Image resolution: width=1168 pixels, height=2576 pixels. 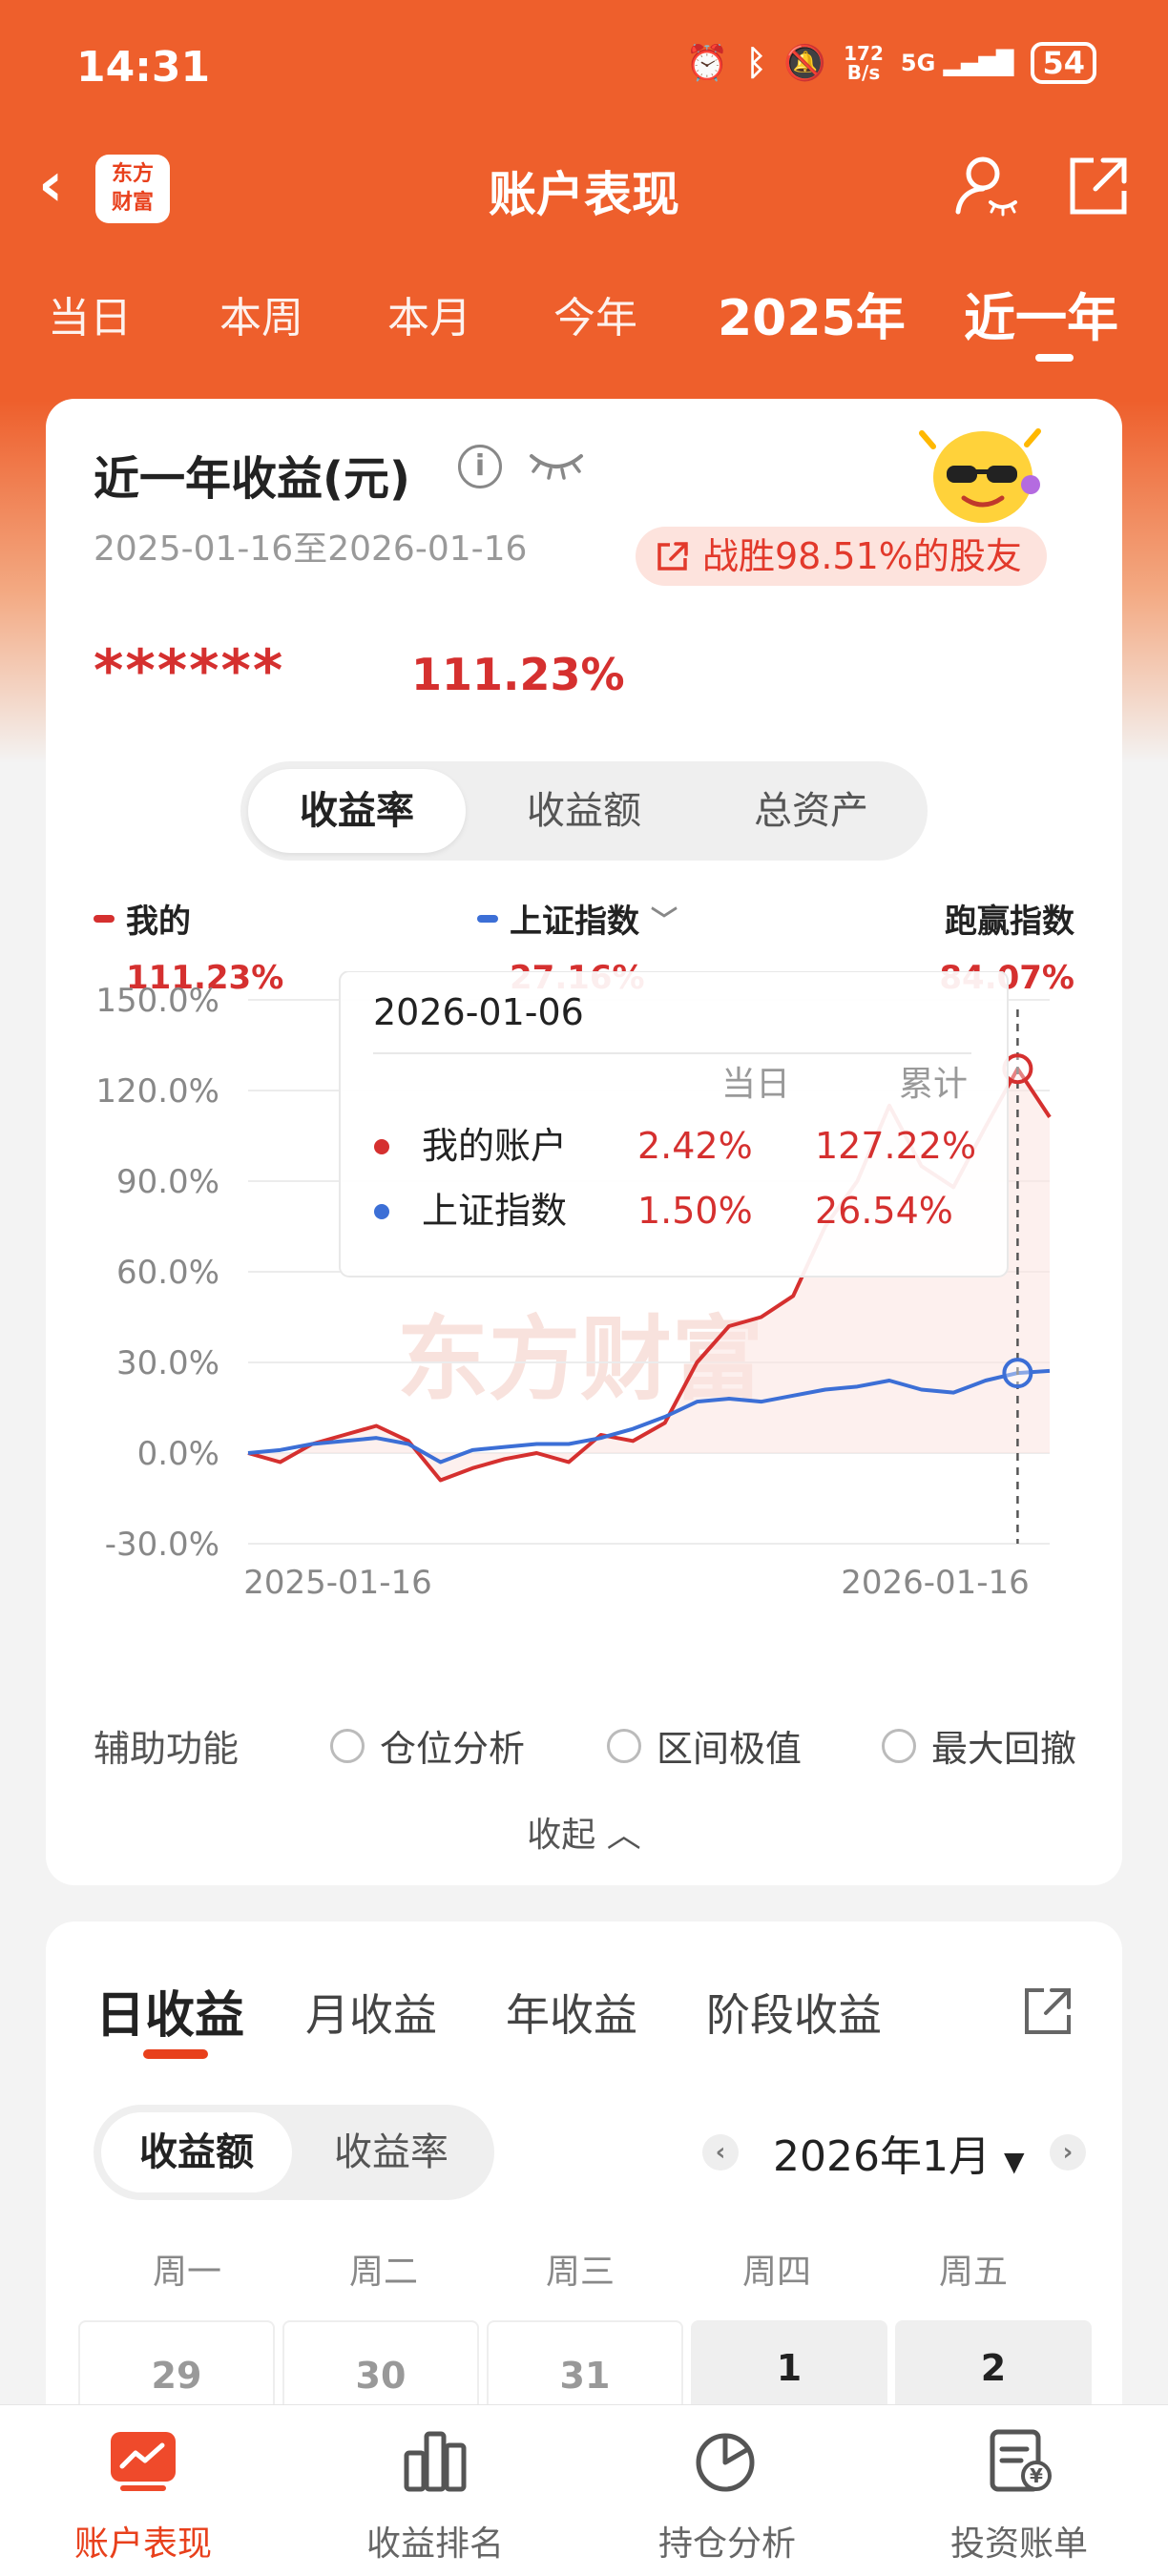 What do you see at coordinates (979, 1745) in the screenshot?
I see `option-max-drawdown: 最大回撤` at bounding box center [979, 1745].